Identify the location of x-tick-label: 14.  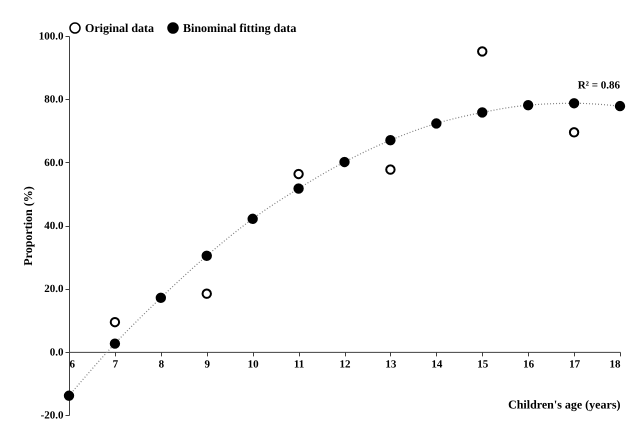
(437, 364).